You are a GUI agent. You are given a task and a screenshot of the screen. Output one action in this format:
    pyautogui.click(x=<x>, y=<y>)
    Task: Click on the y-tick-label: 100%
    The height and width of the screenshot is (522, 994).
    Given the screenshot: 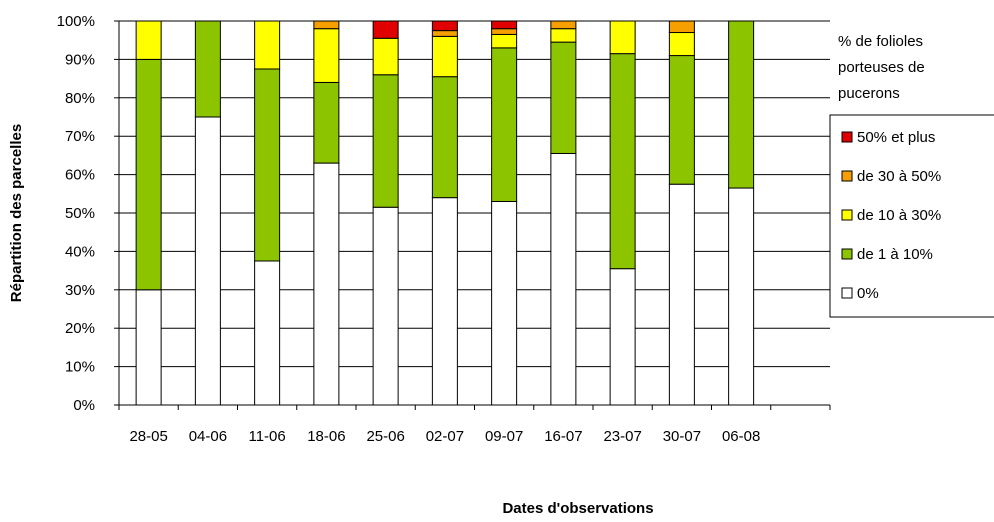 What is the action you would take?
    pyautogui.click(x=76, y=21)
    